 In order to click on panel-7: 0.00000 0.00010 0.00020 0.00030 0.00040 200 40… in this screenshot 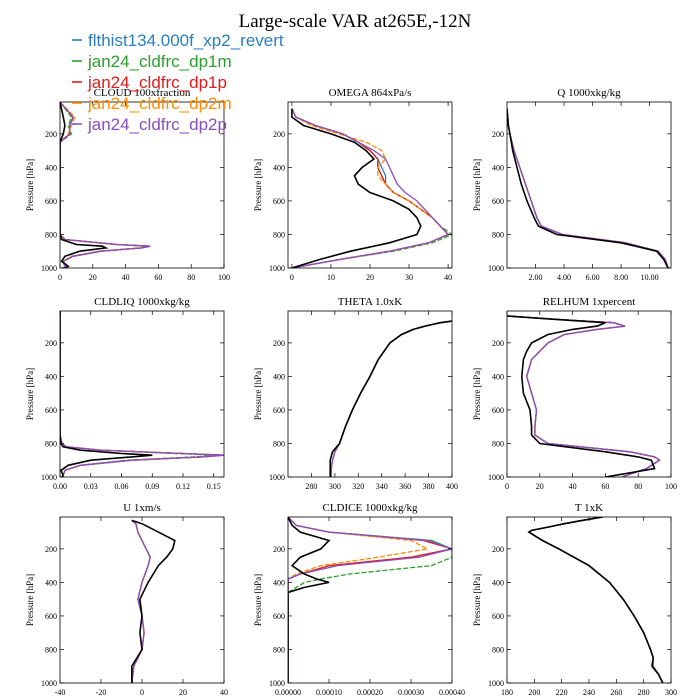, I will do `click(359, 599)`.